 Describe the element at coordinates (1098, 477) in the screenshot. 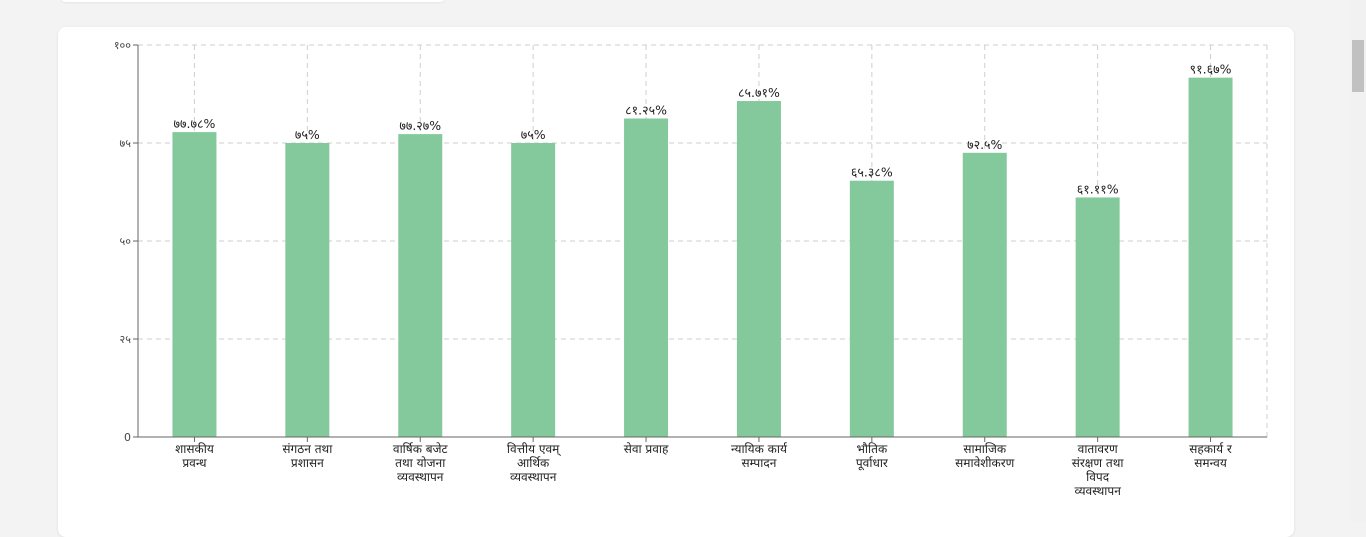

I see `x-category-label-line: विपद` at that location.